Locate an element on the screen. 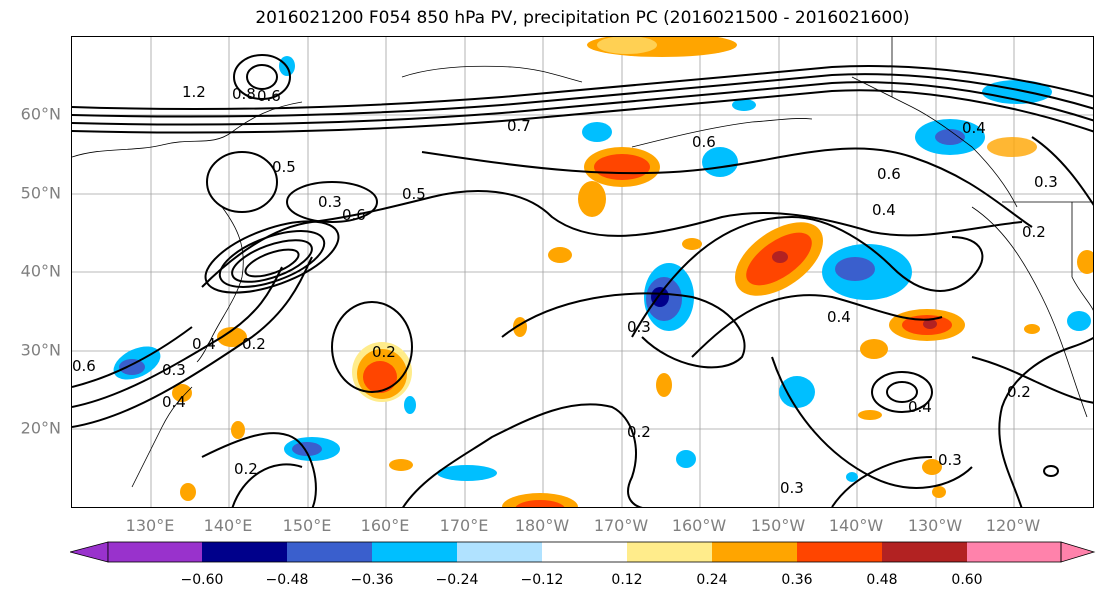 The image size is (1105, 601). colorbar-extend-max is located at coordinates (1078, 552).